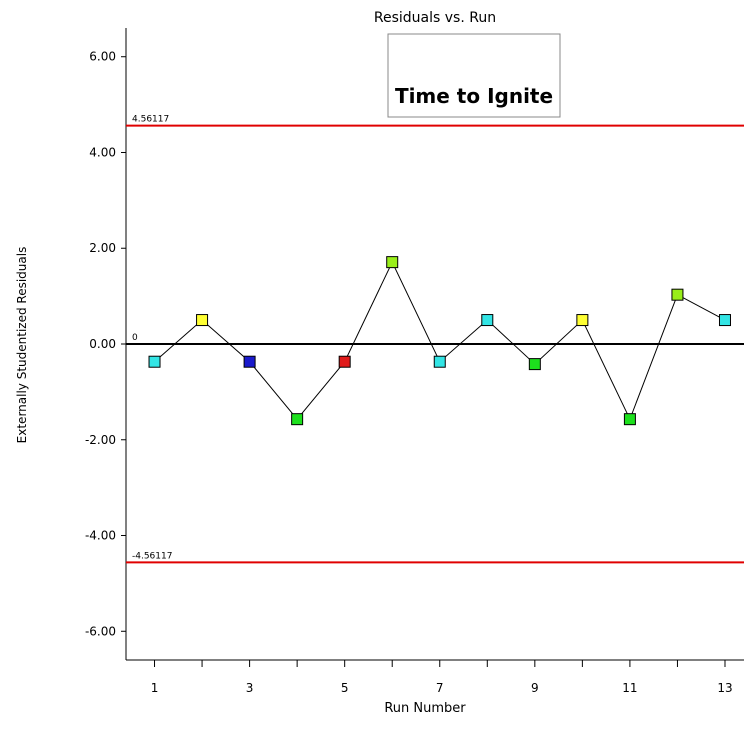 This screenshot has width=744, height=744. I want to click on y-tick-label: -6.00, so click(100, 631).